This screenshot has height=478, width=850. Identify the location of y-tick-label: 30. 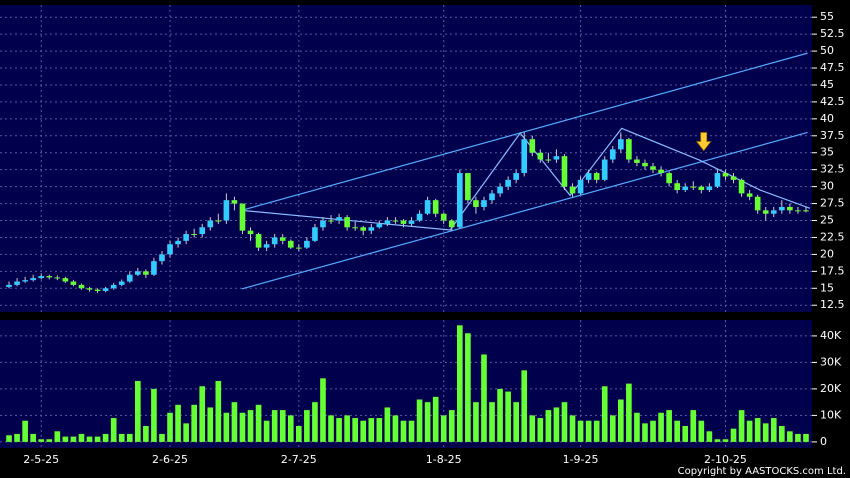
(827, 186).